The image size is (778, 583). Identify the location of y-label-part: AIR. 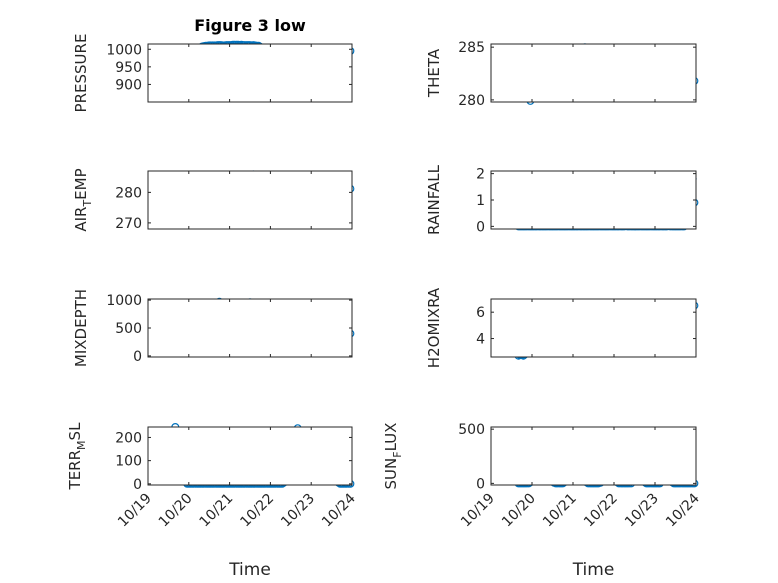
(81, 219).